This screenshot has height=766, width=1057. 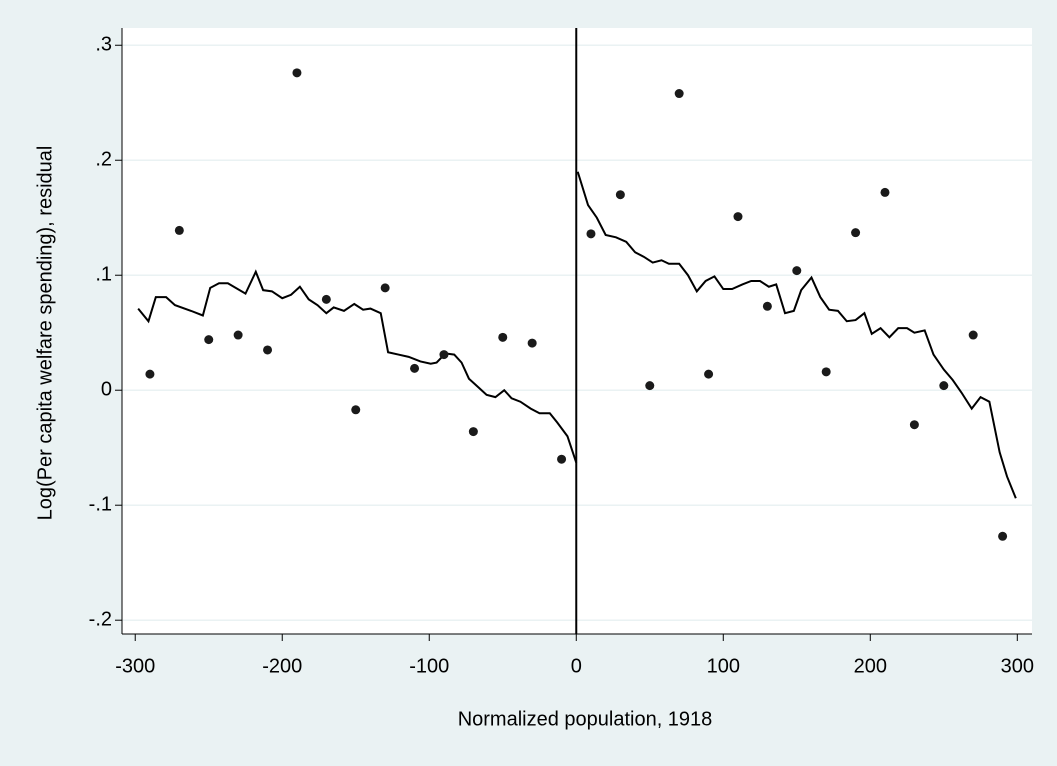 What do you see at coordinates (100, 504) in the screenshot?
I see `y-tick-label: -.1` at bounding box center [100, 504].